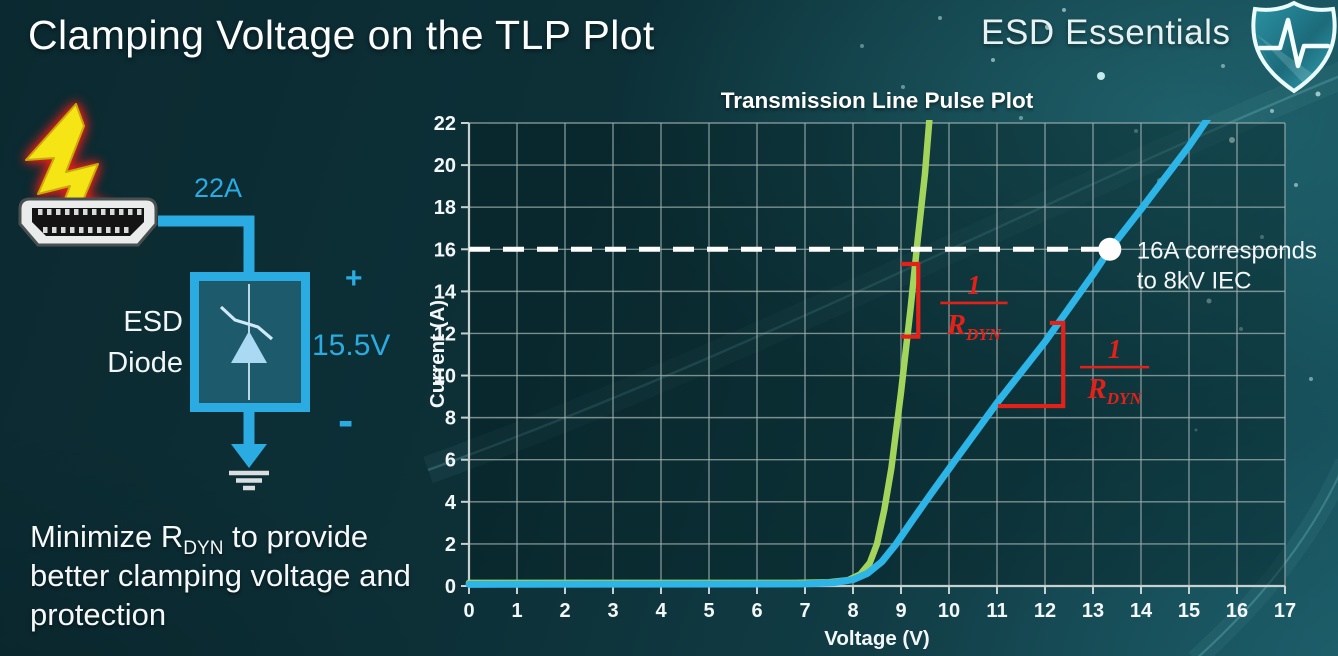 This screenshot has height=656, width=1338. What do you see at coordinates (911, 300) in the screenshot?
I see `rdyn-slope-bracket` at bounding box center [911, 300].